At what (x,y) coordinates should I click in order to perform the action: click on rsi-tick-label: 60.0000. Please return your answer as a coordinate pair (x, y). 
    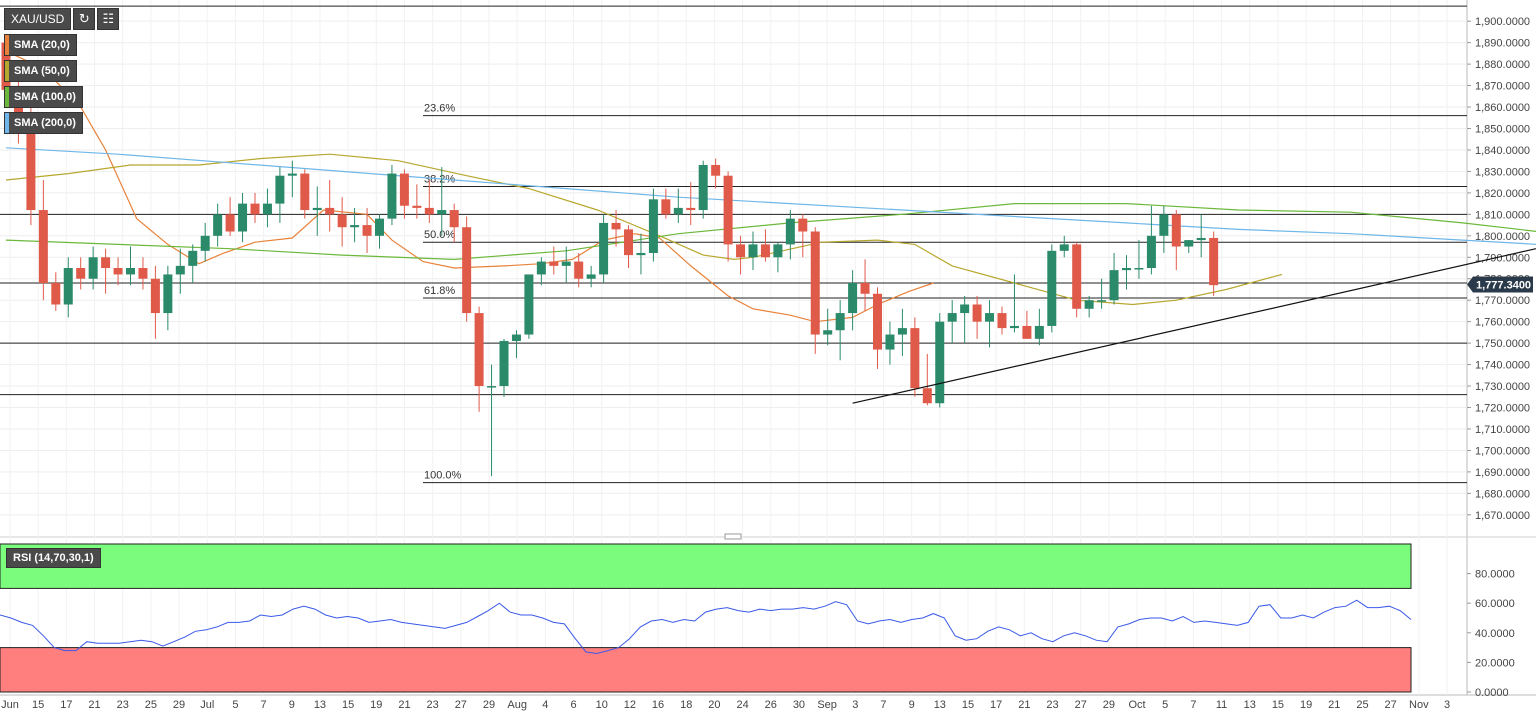
    Looking at the image, I should click on (1495, 604).